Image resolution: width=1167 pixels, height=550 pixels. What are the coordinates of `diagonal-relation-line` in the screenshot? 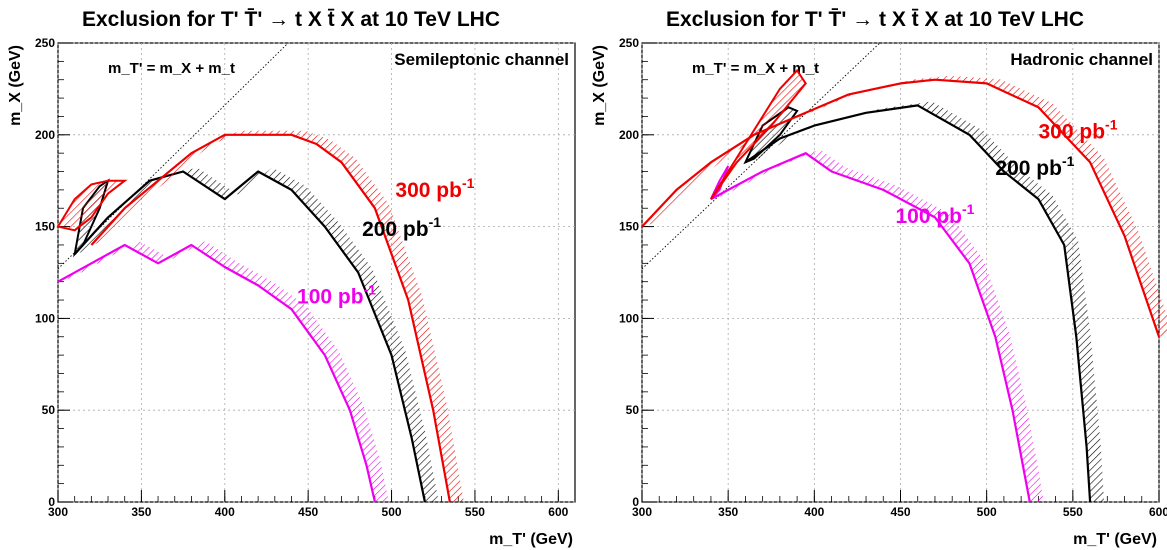 It's located at (761, 156).